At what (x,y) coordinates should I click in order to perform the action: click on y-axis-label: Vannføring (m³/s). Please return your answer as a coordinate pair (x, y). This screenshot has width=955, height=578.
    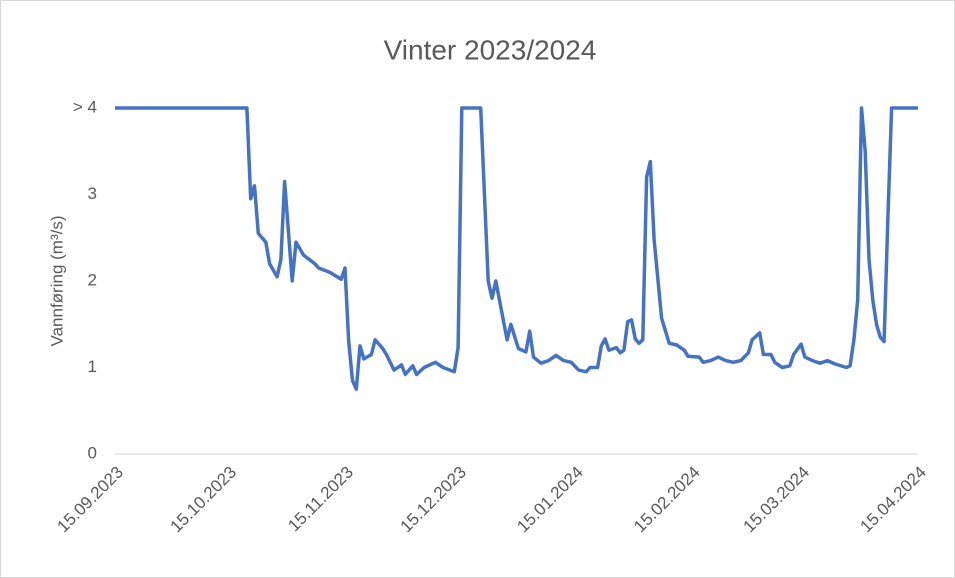
    Looking at the image, I should click on (56, 281).